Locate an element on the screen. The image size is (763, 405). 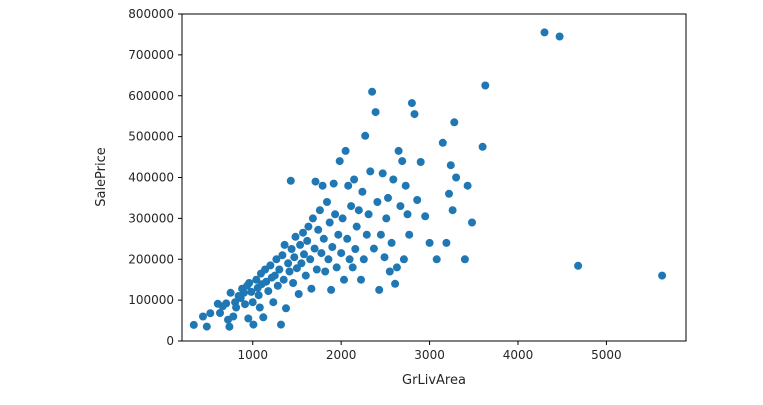
y-tick-label: 100000 is located at coordinates (151, 300).